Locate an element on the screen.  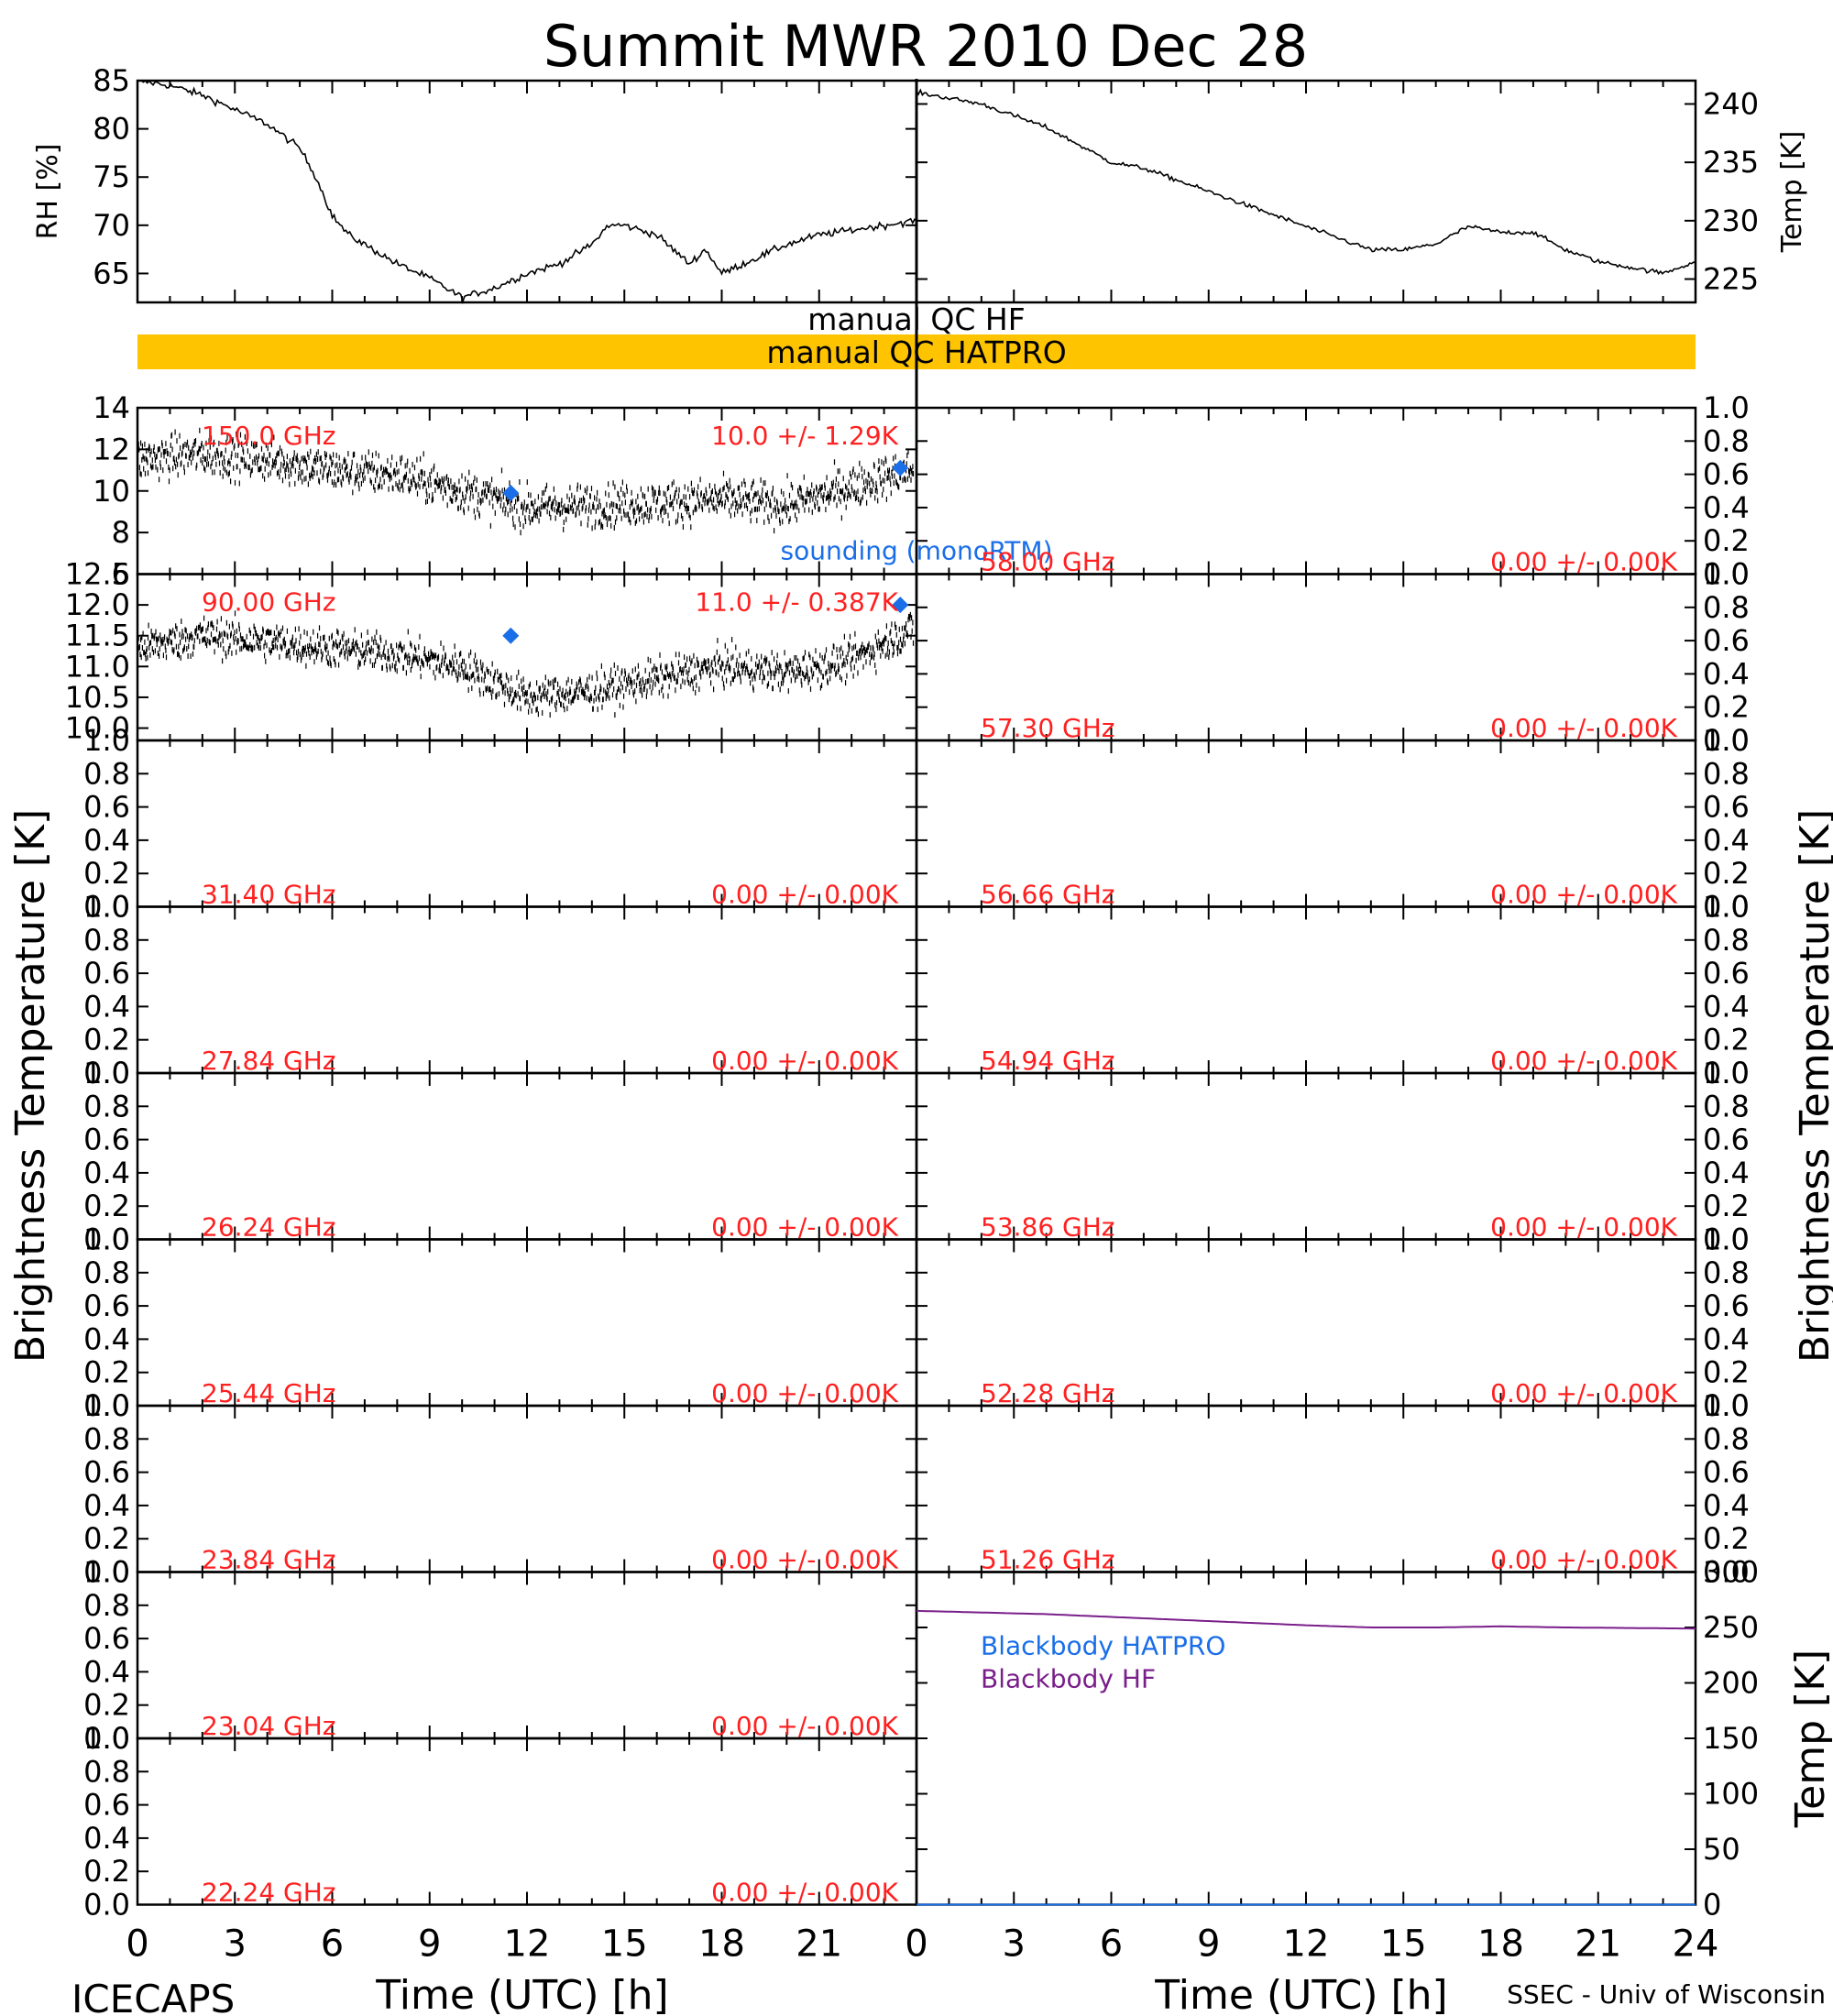
tb-27.84-y-tick-label: 0.0 is located at coordinates (106, 1073).